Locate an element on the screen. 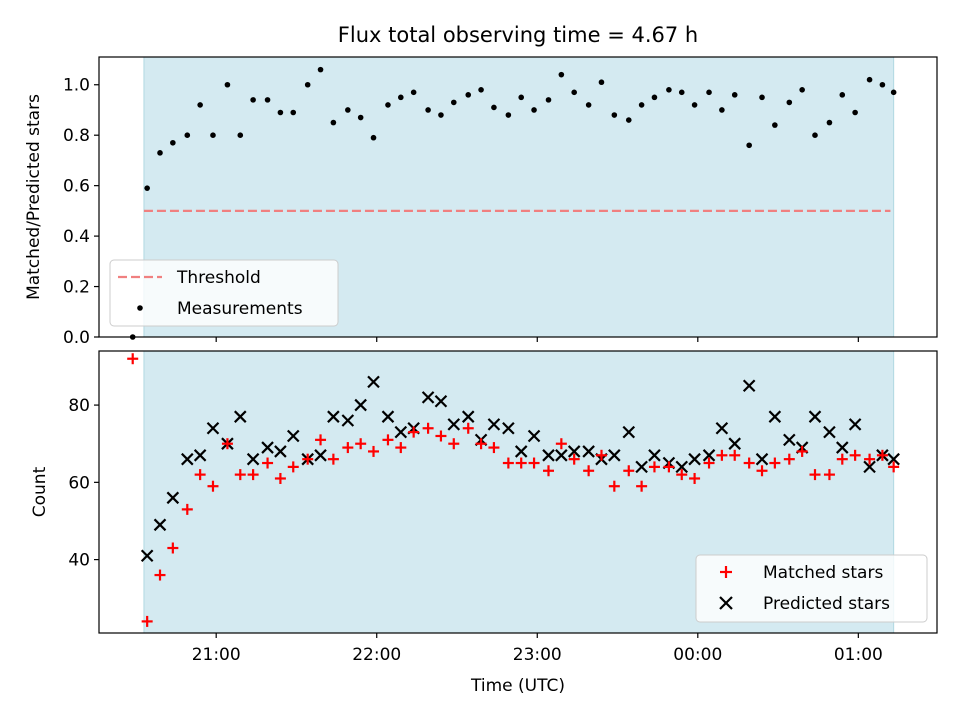 Image resolution: width=960 pixels, height=720 pixels. legend-measurements-swatch is located at coordinates (140, 308).